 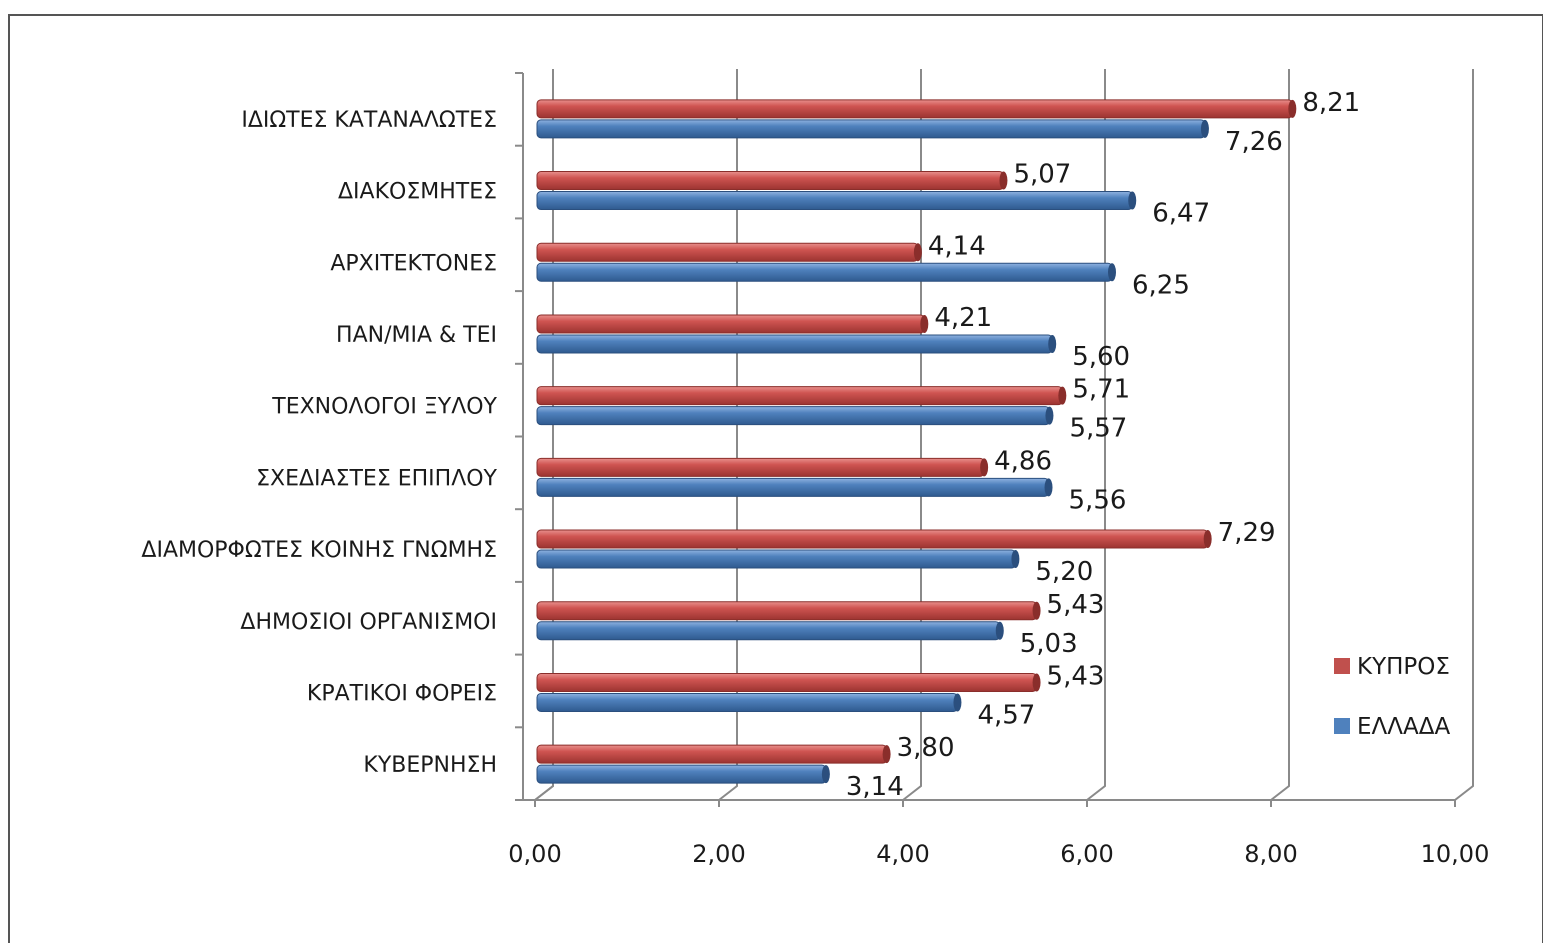 What do you see at coordinates (1403, 727) in the screenshot?
I see `legend-label: ΕΛΛΑΔΑ` at bounding box center [1403, 727].